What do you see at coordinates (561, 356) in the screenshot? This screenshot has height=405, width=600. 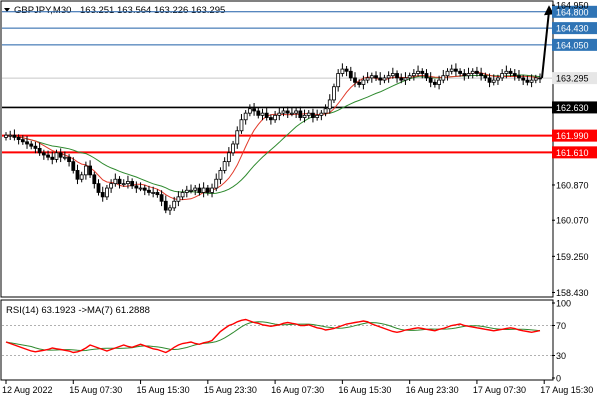 I see `rsi-tick-label: 30` at bounding box center [561, 356].